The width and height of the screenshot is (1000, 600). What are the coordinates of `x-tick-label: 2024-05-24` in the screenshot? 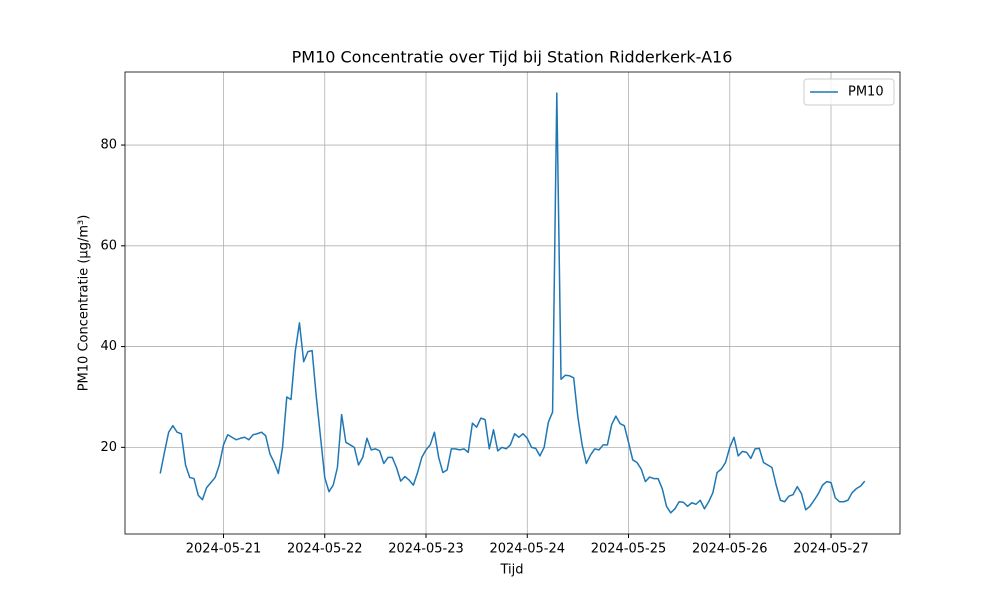 It's located at (527, 549).